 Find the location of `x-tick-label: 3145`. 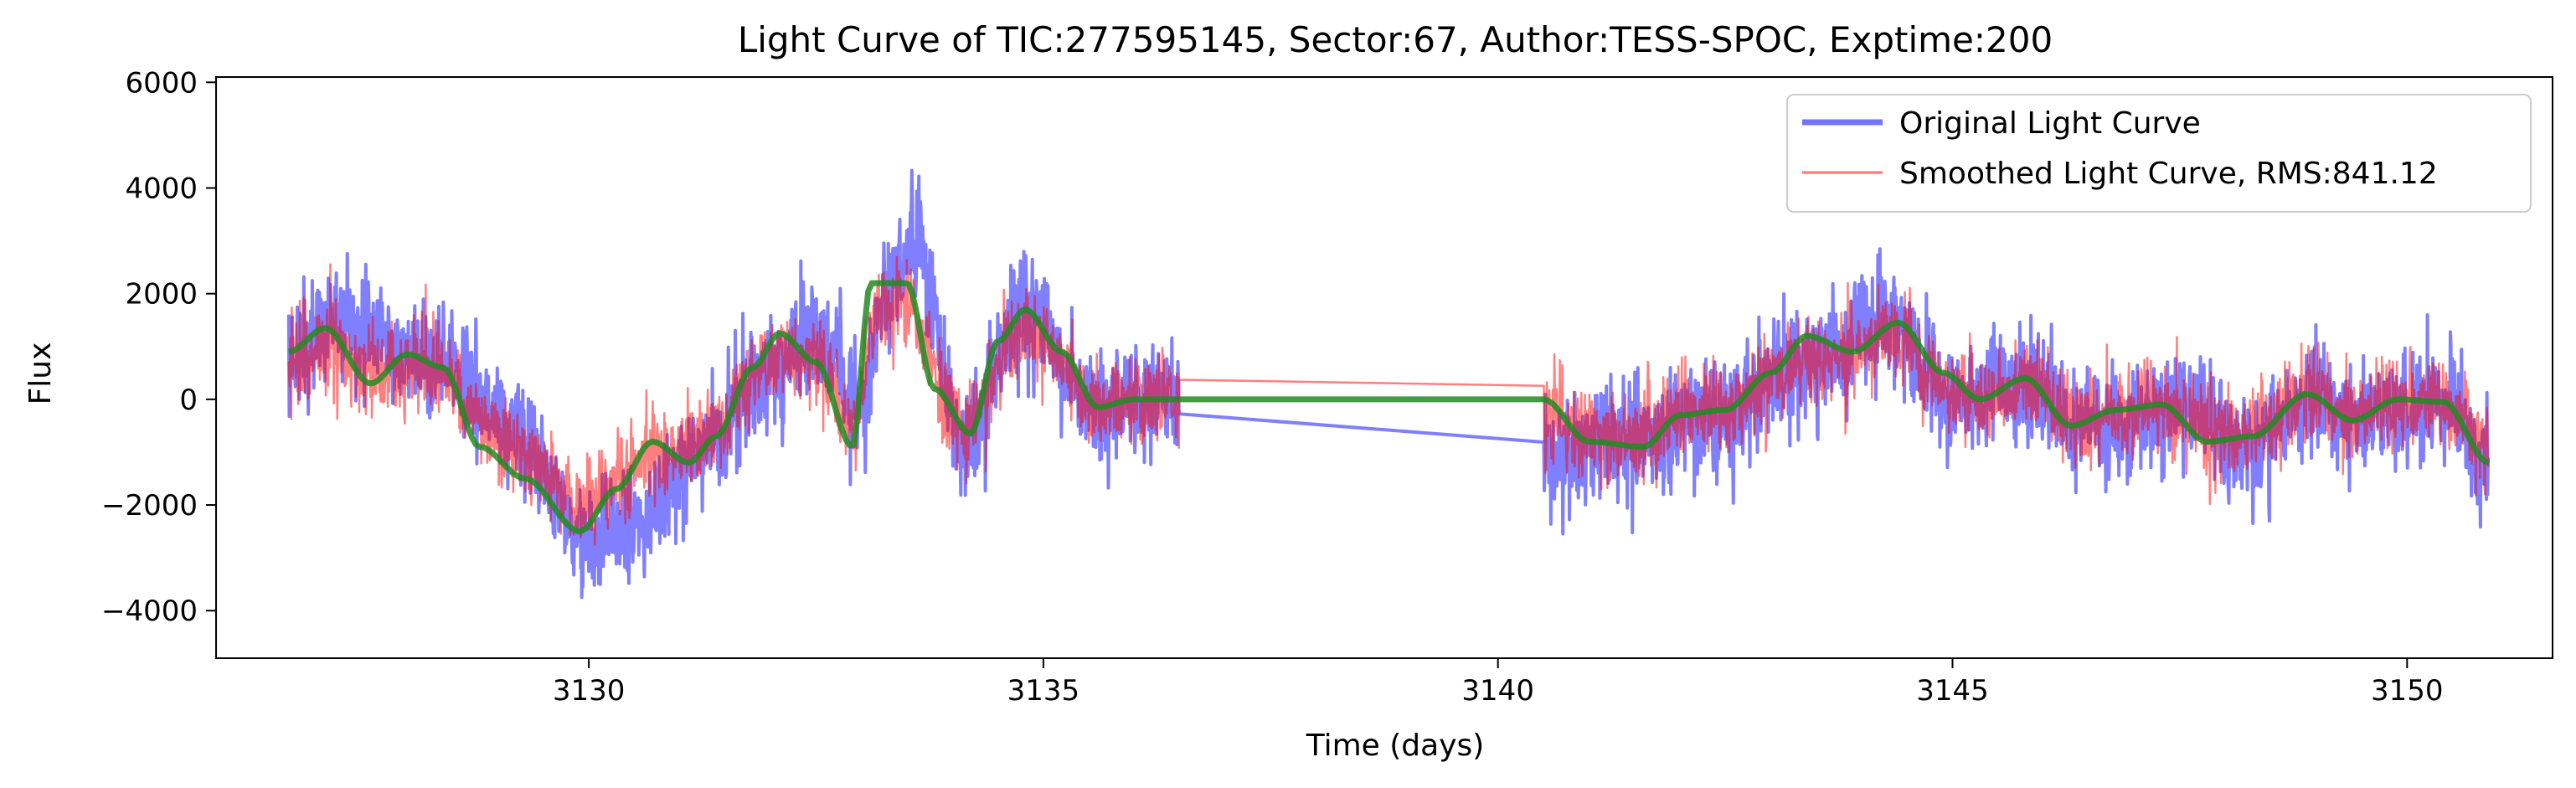

x-tick-label: 3145 is located at coordinates (1952, 691).